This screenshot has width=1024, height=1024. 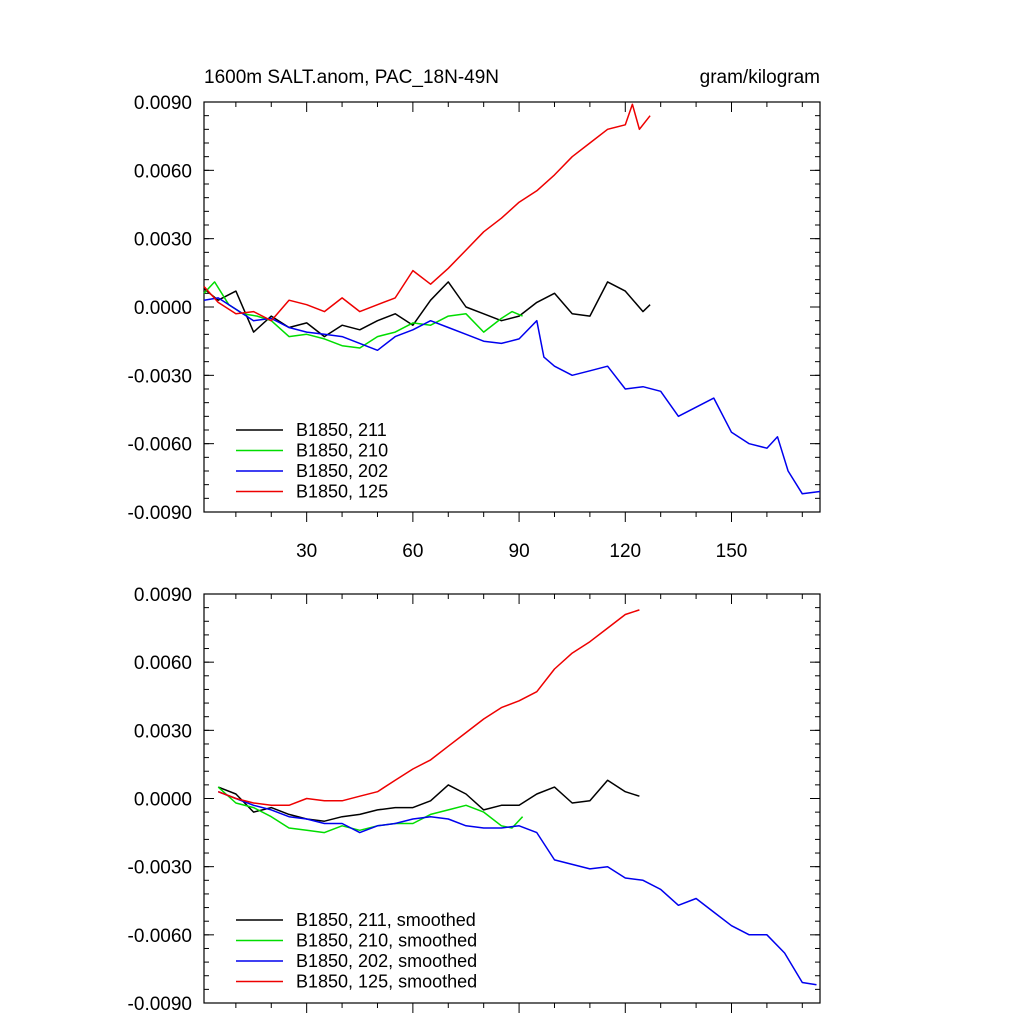 I want to click on legend-label-4: B1850, 125, so click(x=342, y=492).